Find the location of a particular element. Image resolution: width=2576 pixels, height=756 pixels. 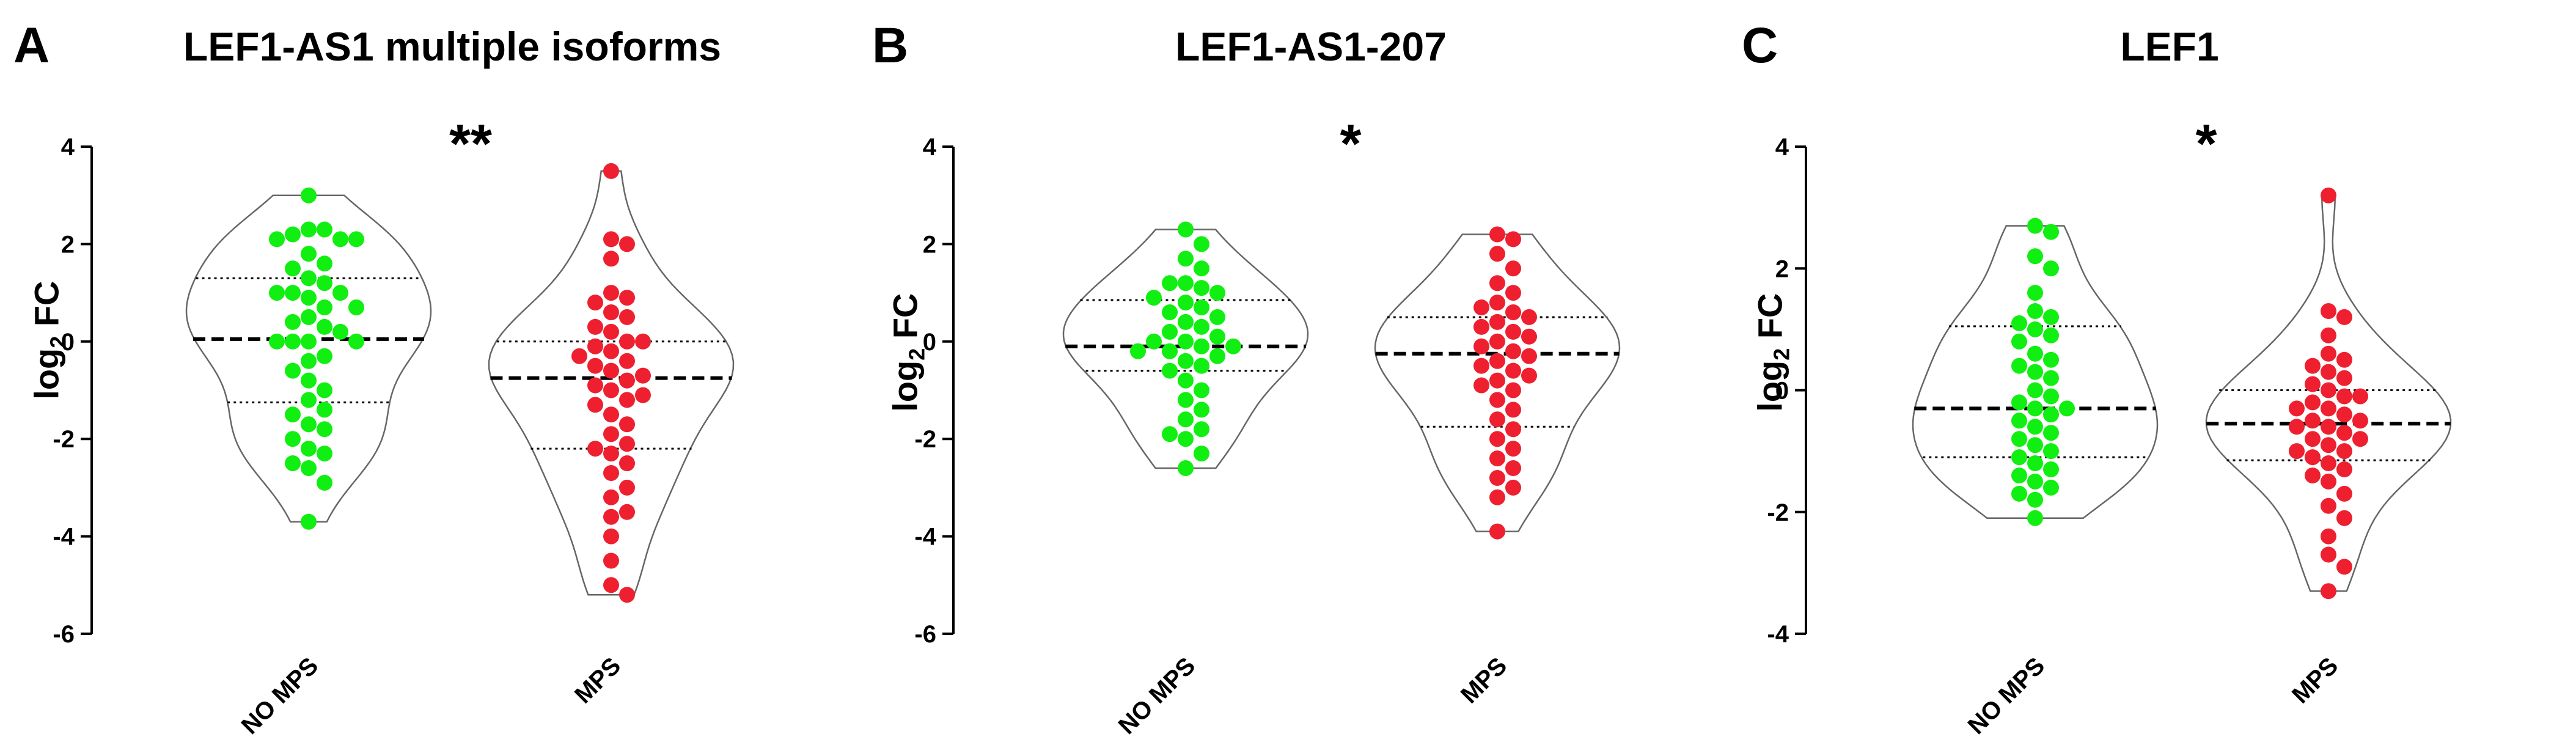

panel-letter: B is located at coordinates (890, 45).